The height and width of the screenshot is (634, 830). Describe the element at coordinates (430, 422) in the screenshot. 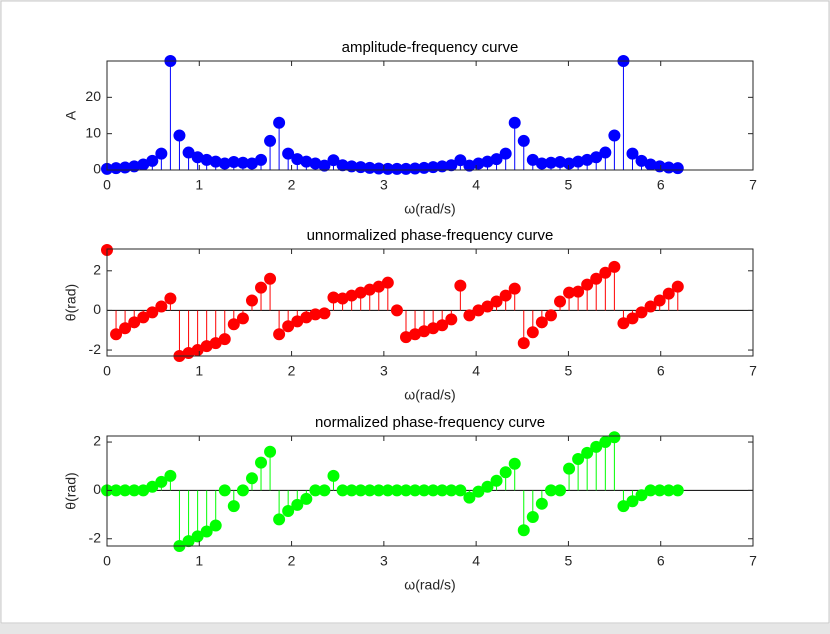

I see `chart-title: normalized phase-frequency curve` at that location.